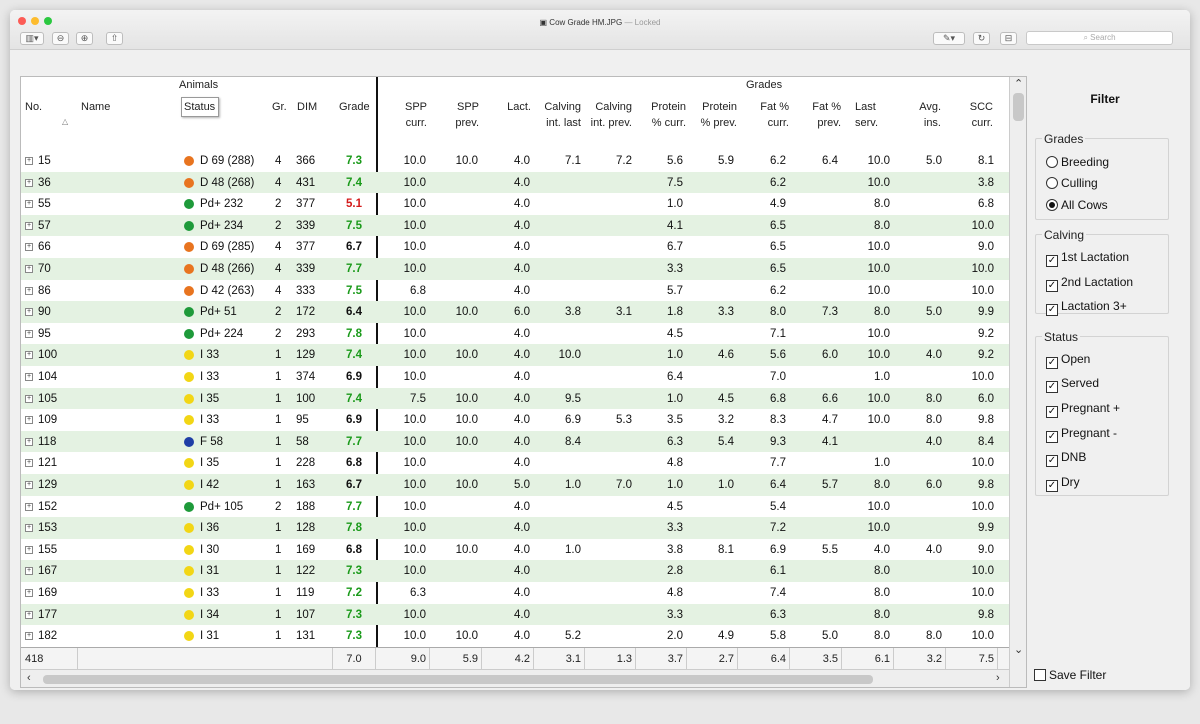 The height and width of the screenshot is (724, 1200). What do you see at coordinates (467, 115) in the screenshot?
I see `column-header-spp-prev: SPP prev.` at bounding box center [467, 115].